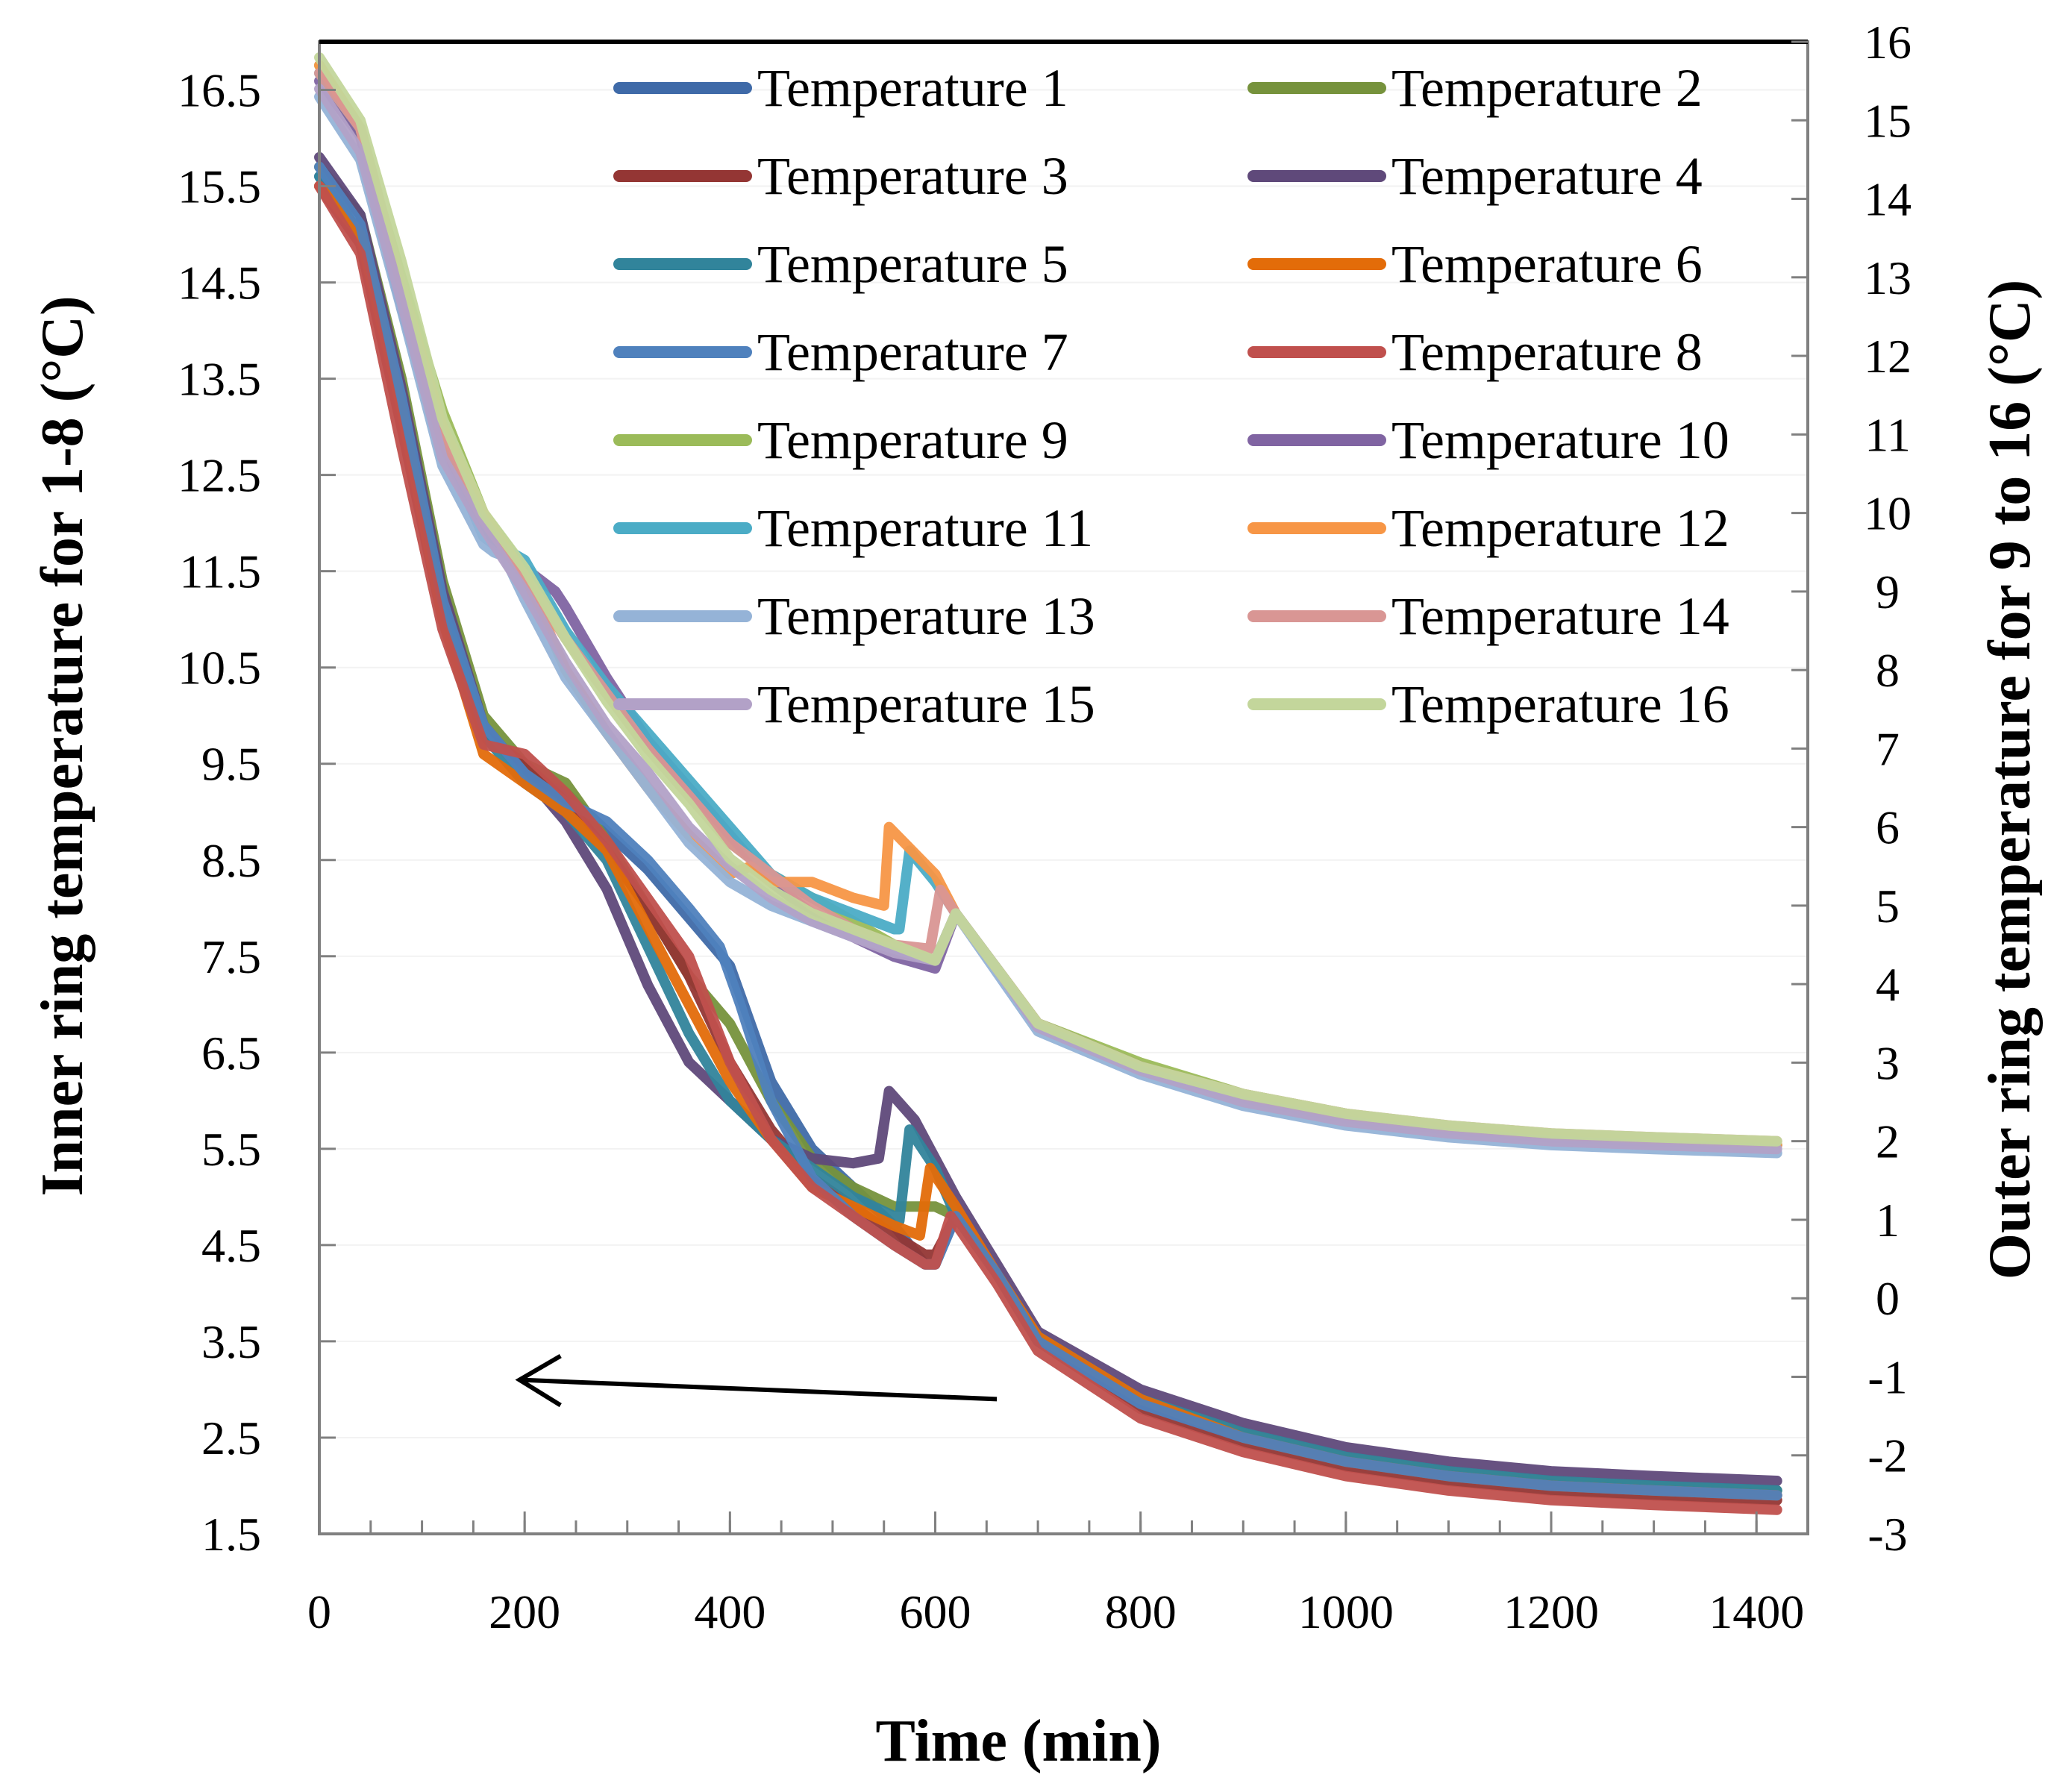  What do you see at coordinates (231, 957) in the screenshot?
I see `y-left-tick-label-7.5: 7.5` at bounding box center [231, 957].